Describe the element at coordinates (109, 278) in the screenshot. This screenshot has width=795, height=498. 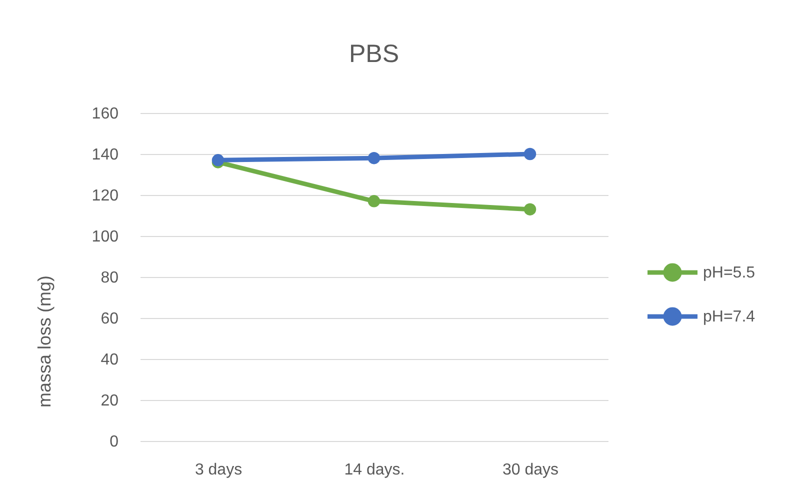
I see `y-tick-label: 80` at that location.